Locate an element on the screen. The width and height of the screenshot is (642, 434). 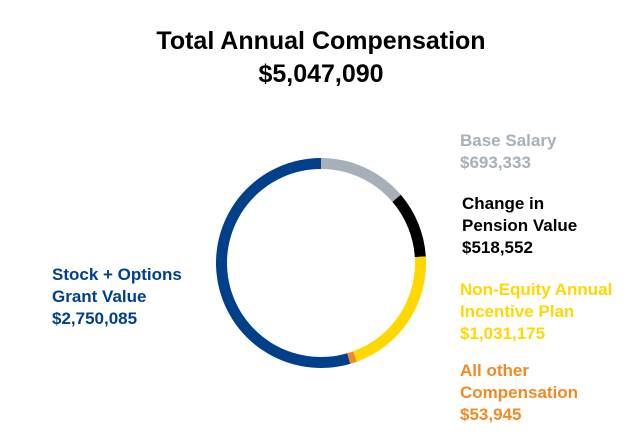
slice-nonequity is located at coordinates (389, 309).